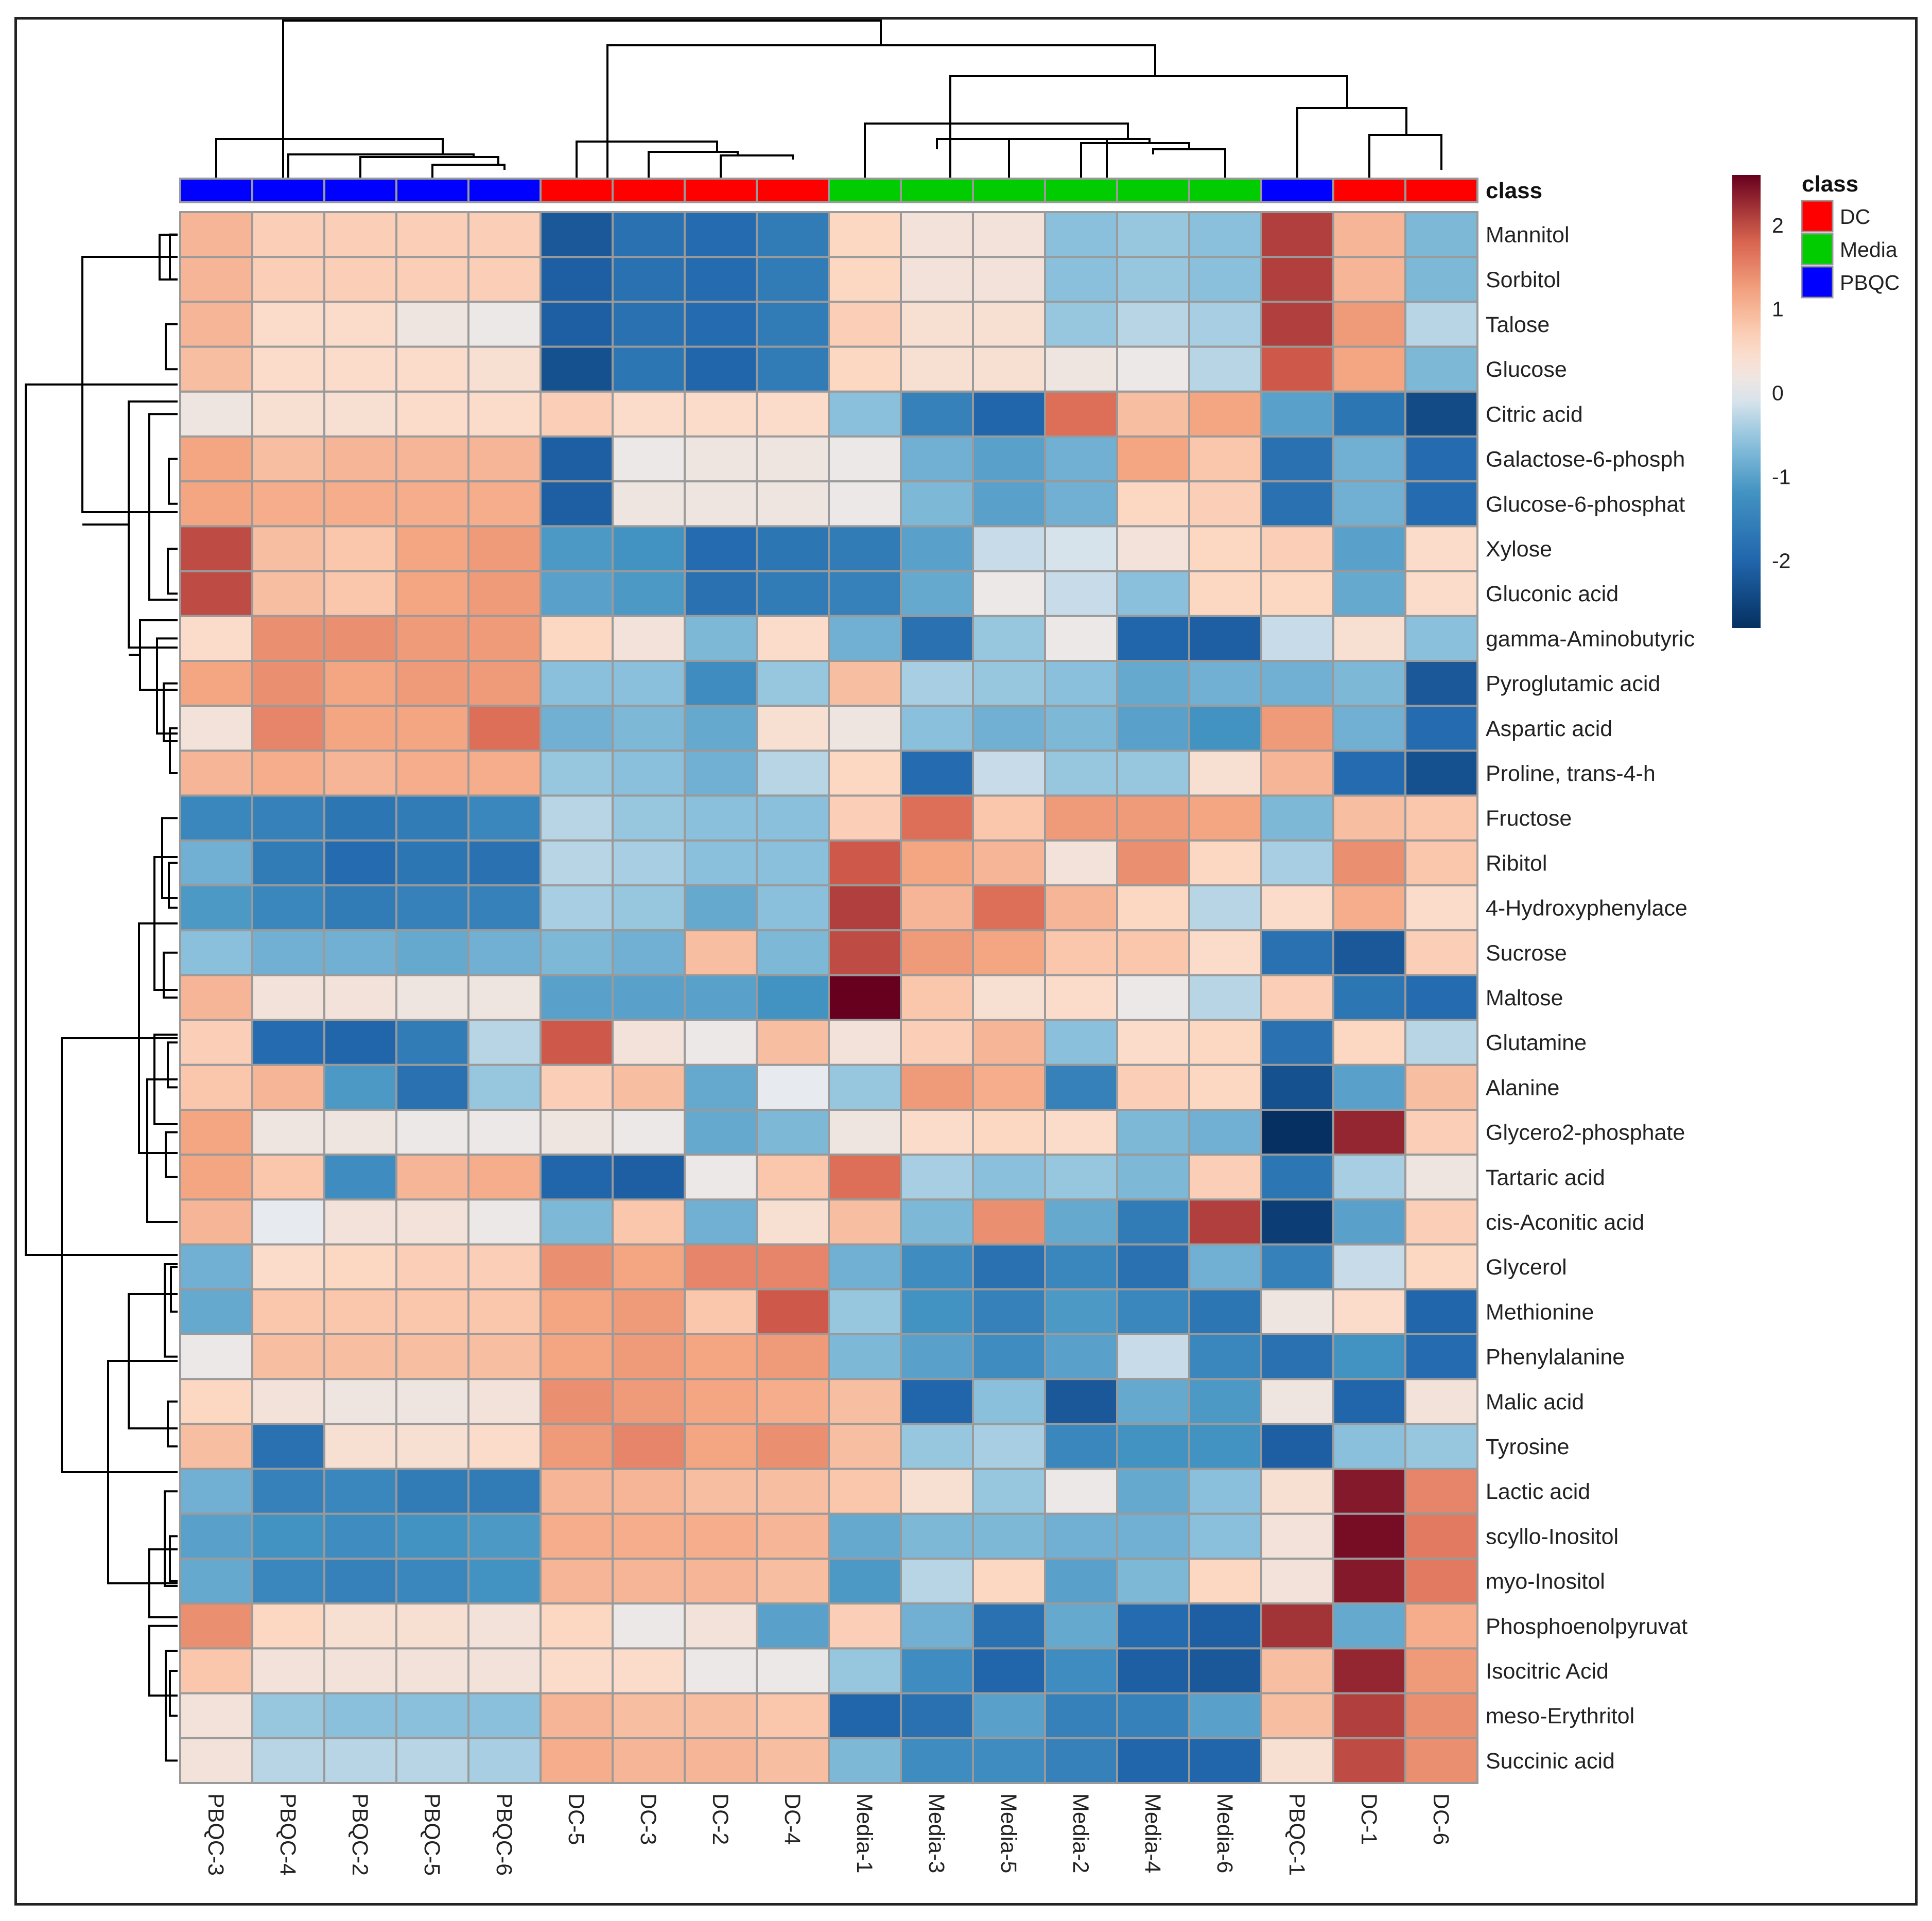  What do you see at coordinates (828, 190) in the screenshot?
I see `class-annotation-bar` at bounding box center [828, 190].